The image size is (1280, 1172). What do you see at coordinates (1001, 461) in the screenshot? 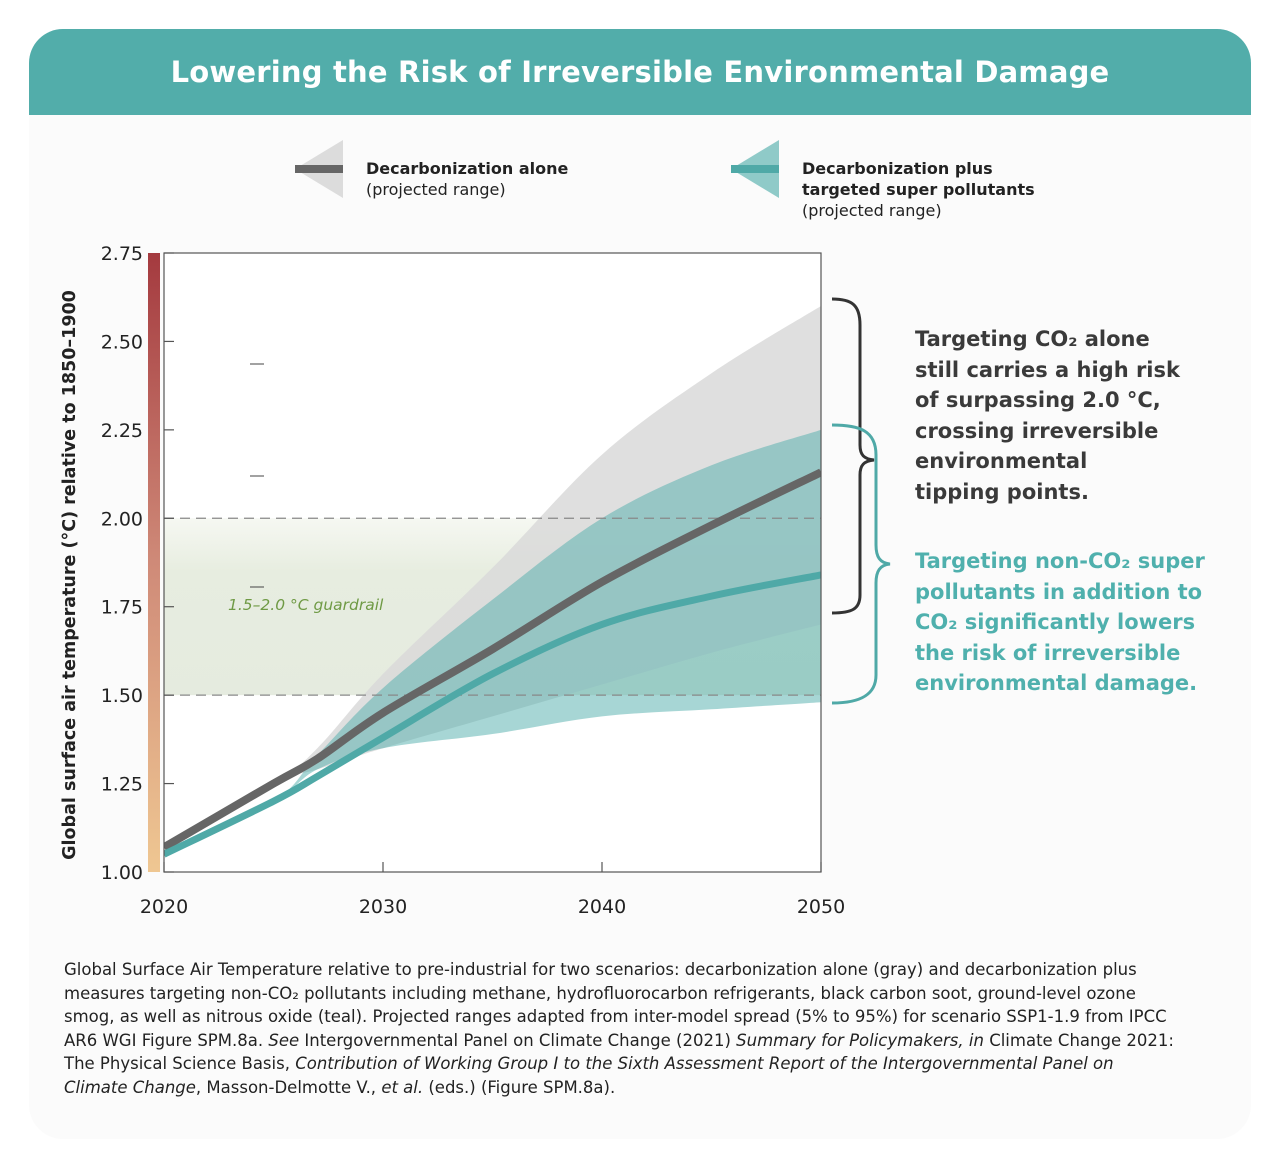
I see `annotation-gray-line: environmental` at bounding box center [1001, 461].